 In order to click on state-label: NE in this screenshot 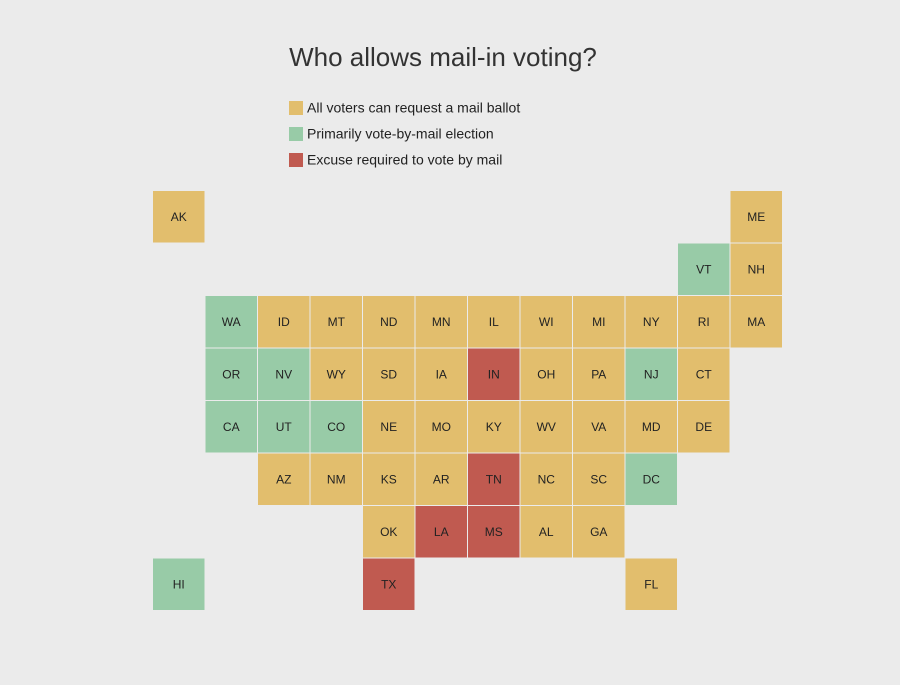, I will do `click(388, 427)`.